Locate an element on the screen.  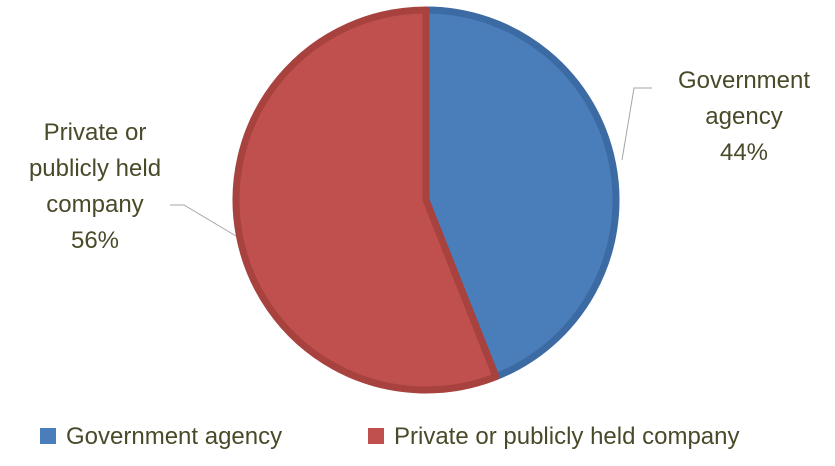
slice-label-line: 44% is located at coordinates (744, 152).